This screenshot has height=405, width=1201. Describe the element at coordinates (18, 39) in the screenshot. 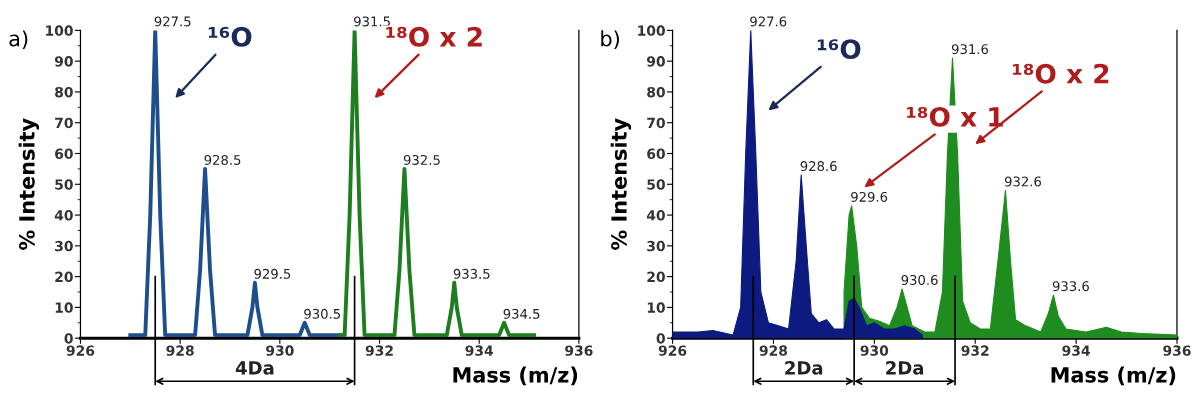

I see `chart-title: a)` at that location.